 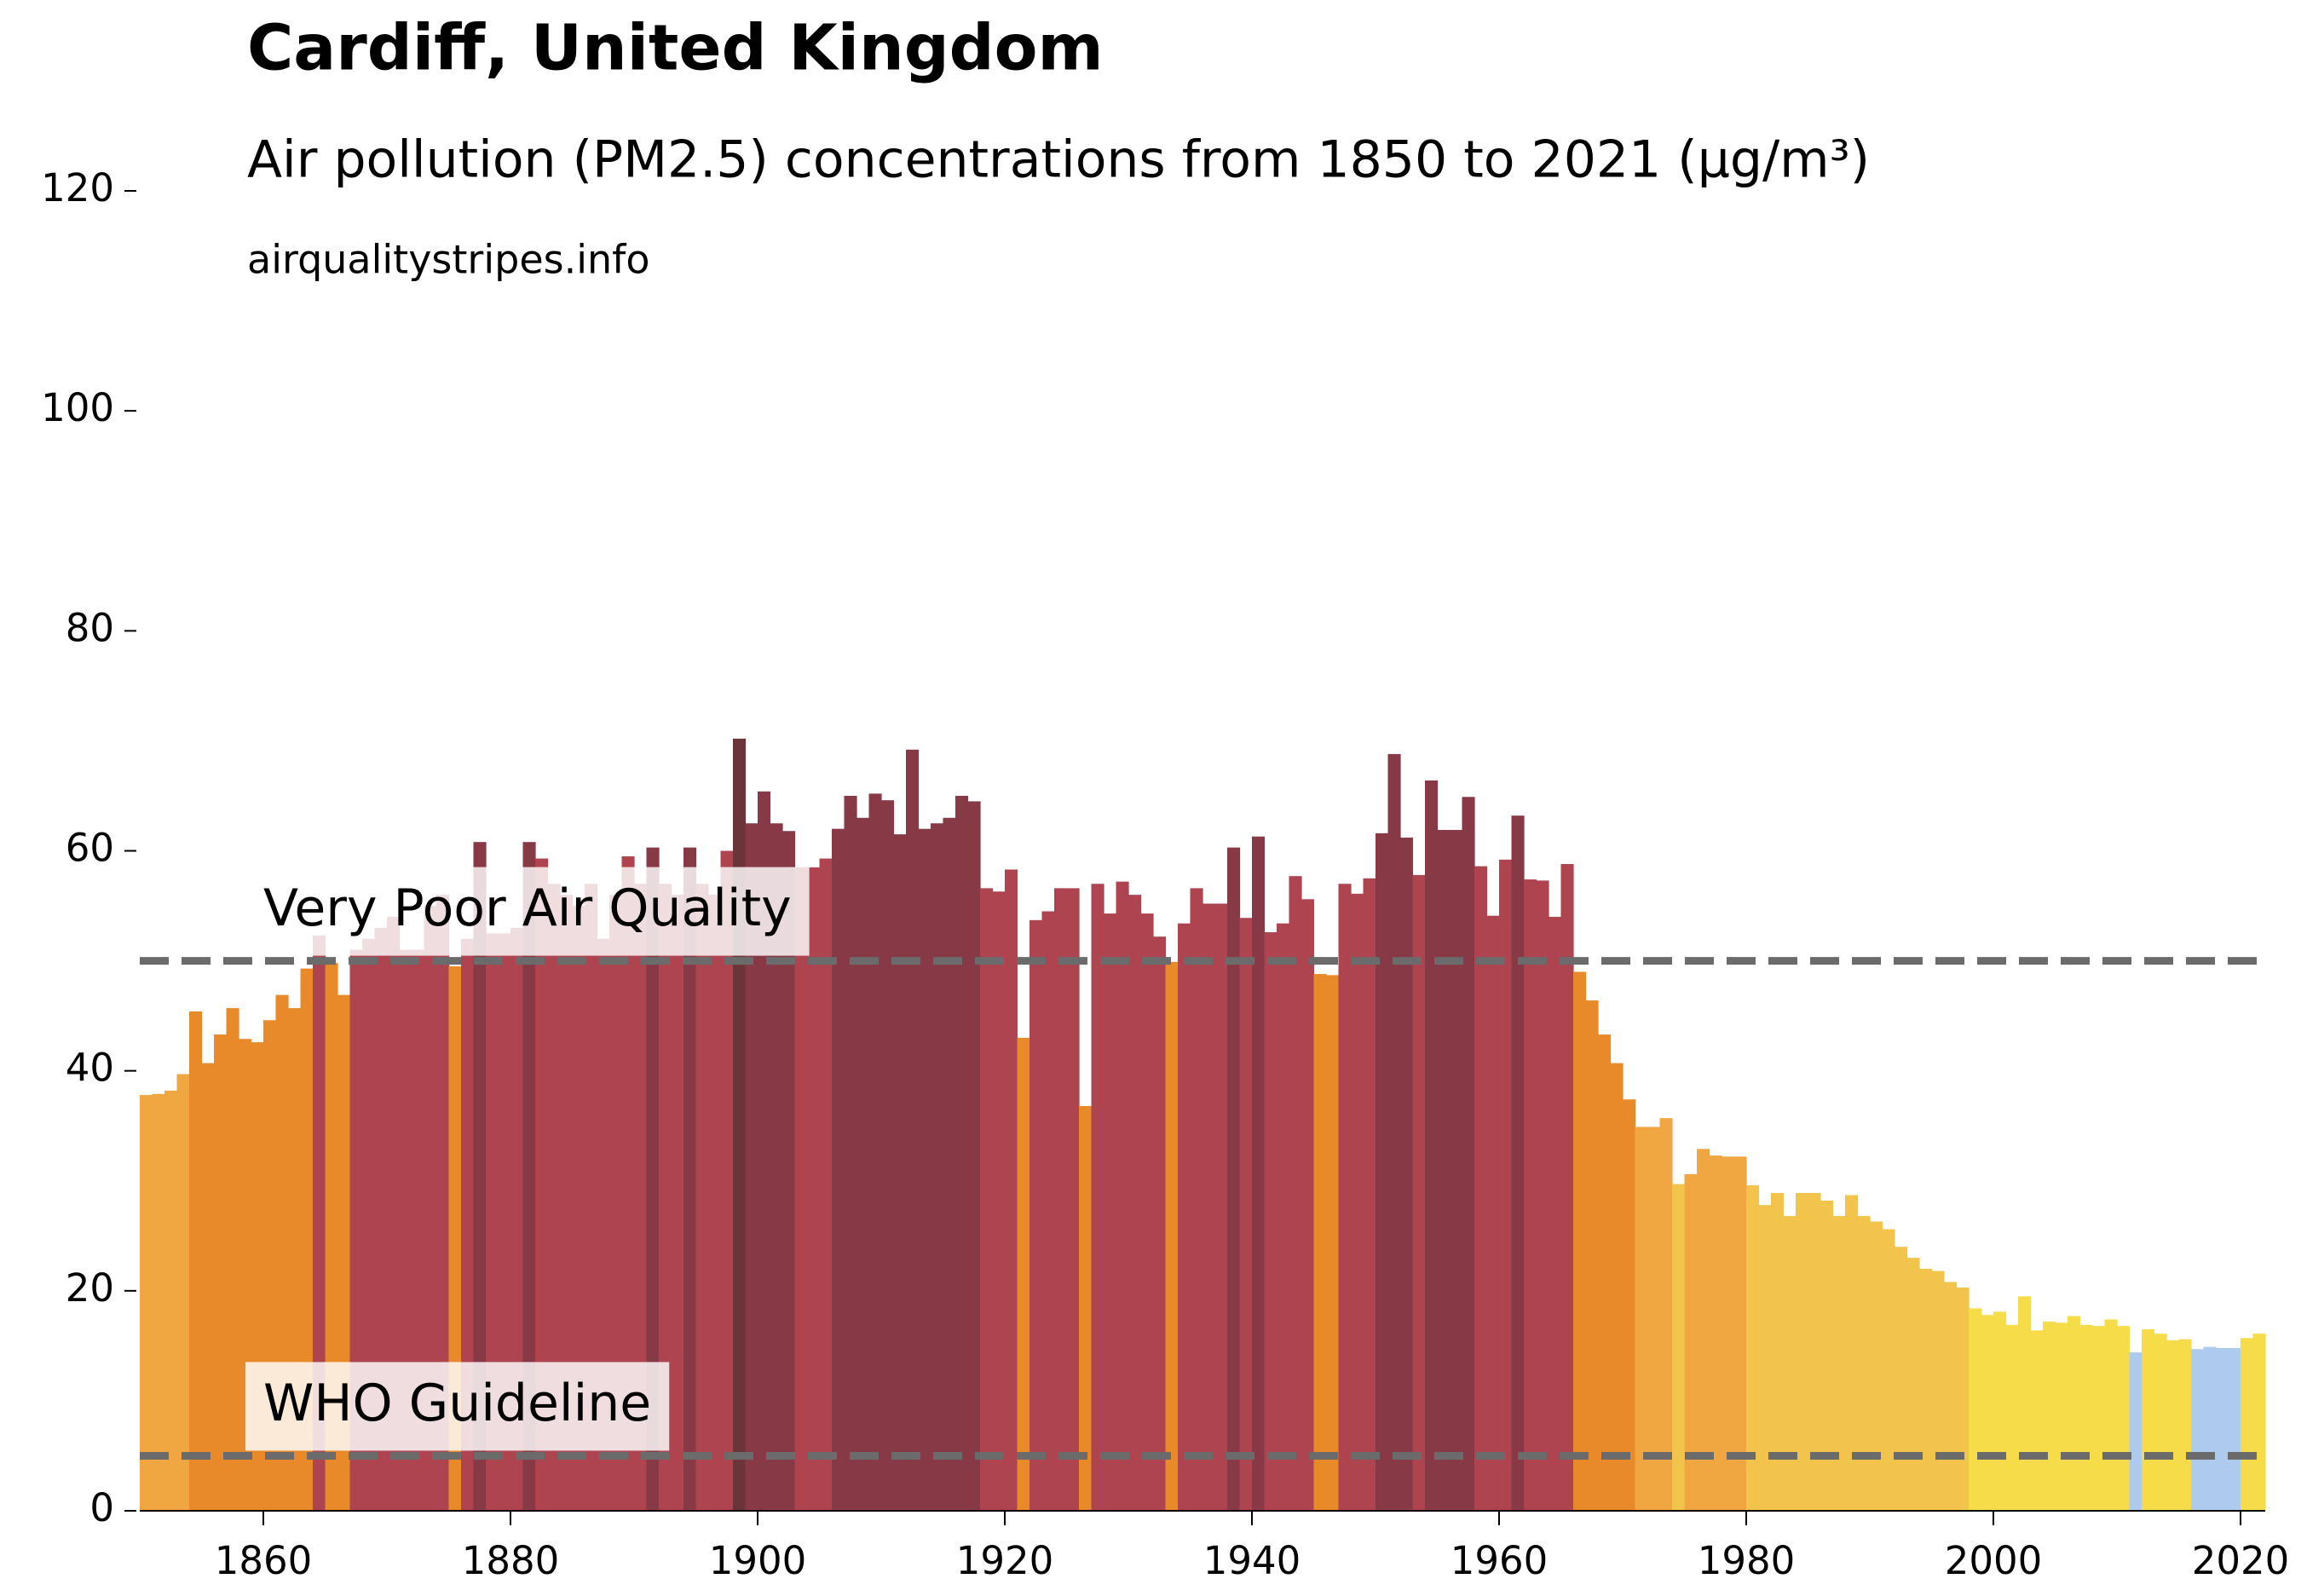 What do you see at coordinates (1500, 1560) in the screenshot?
I see `x-tick-label: 1960` at bounding box center [1500, 1560].